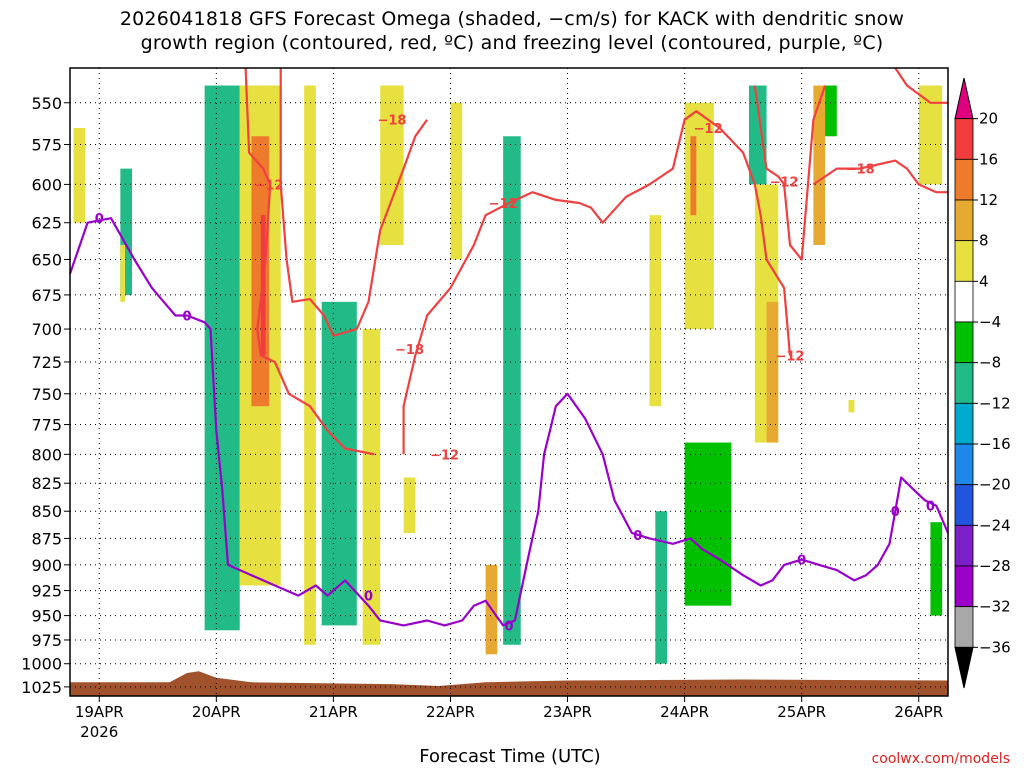 This screenshot has width=1024, height=768. I want to click on purple-contour-label-1: 0, so click(187, 317).